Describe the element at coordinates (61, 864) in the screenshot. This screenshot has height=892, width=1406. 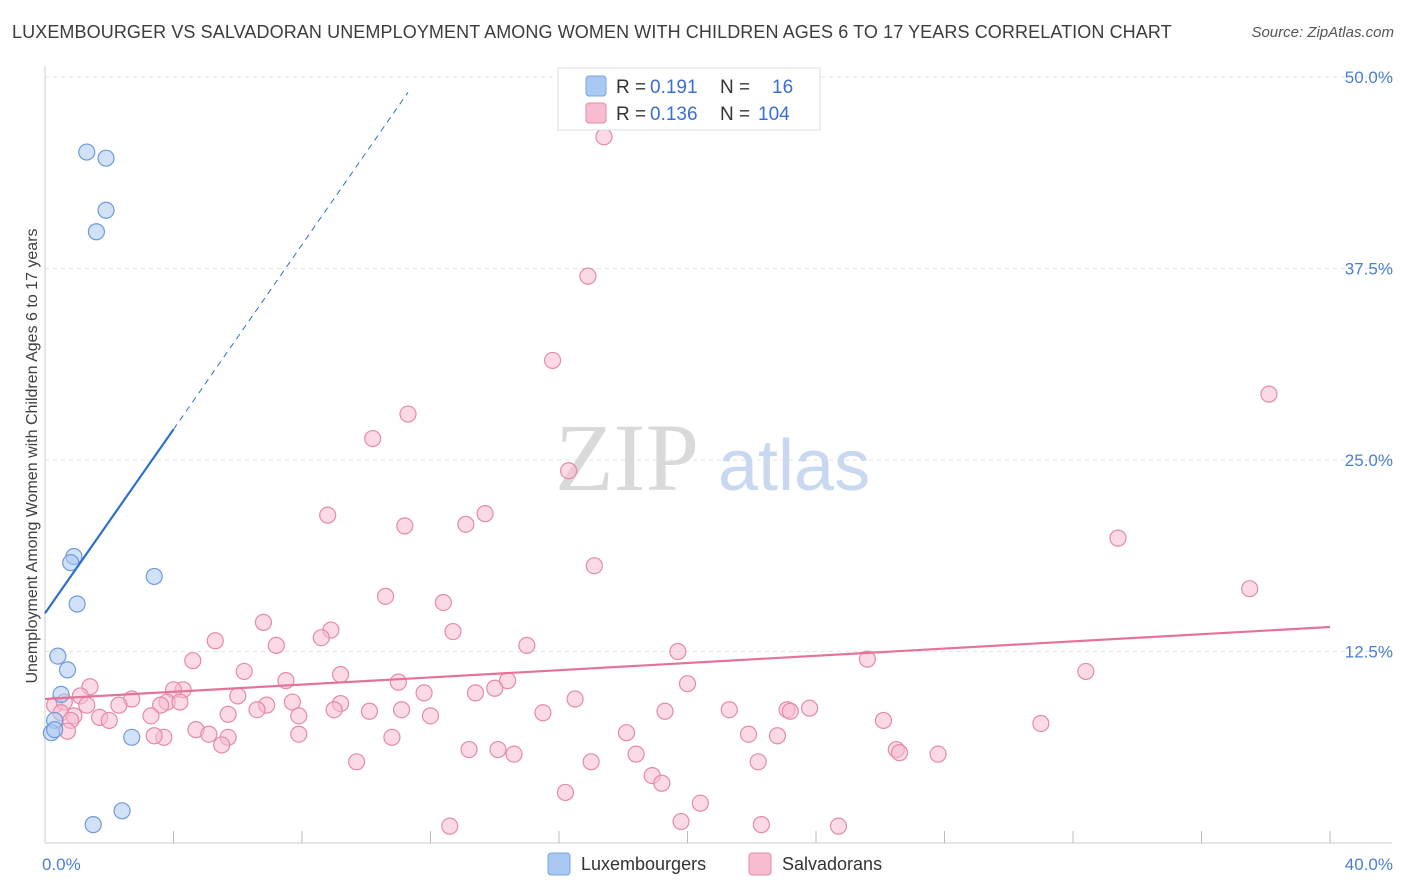
I see `x-tick-label-0: 0.0%` at that location.